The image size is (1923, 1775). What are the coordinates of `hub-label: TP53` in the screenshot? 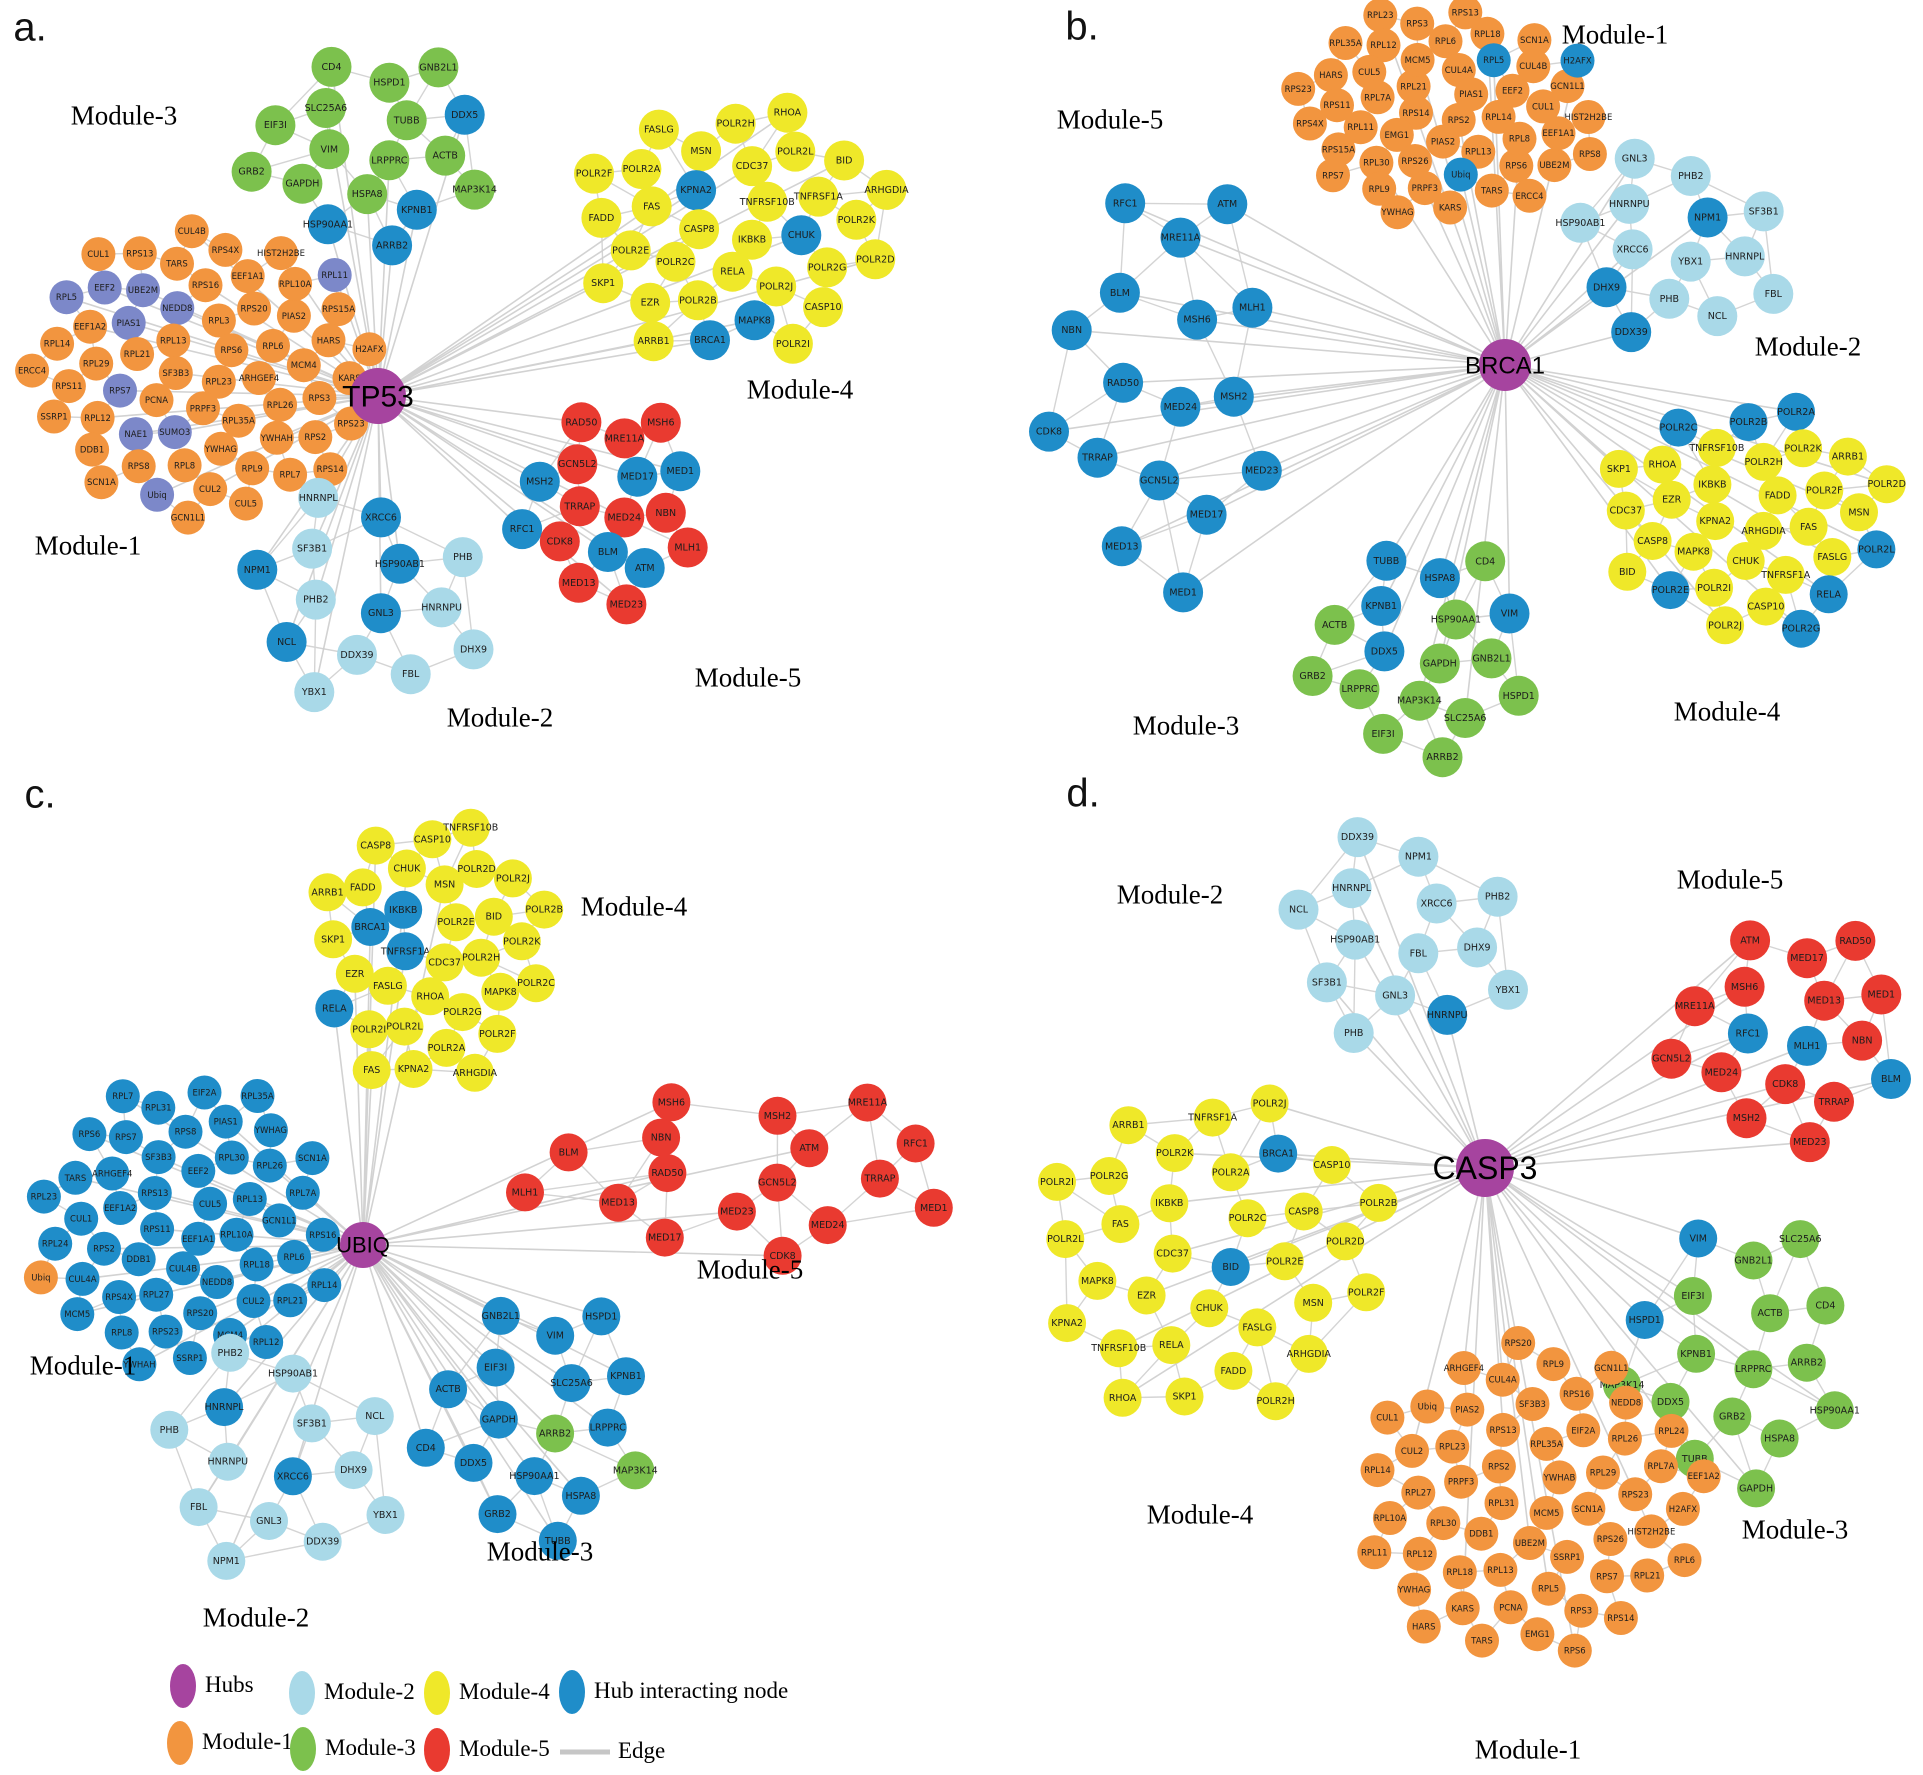 It's located at (378, 397).